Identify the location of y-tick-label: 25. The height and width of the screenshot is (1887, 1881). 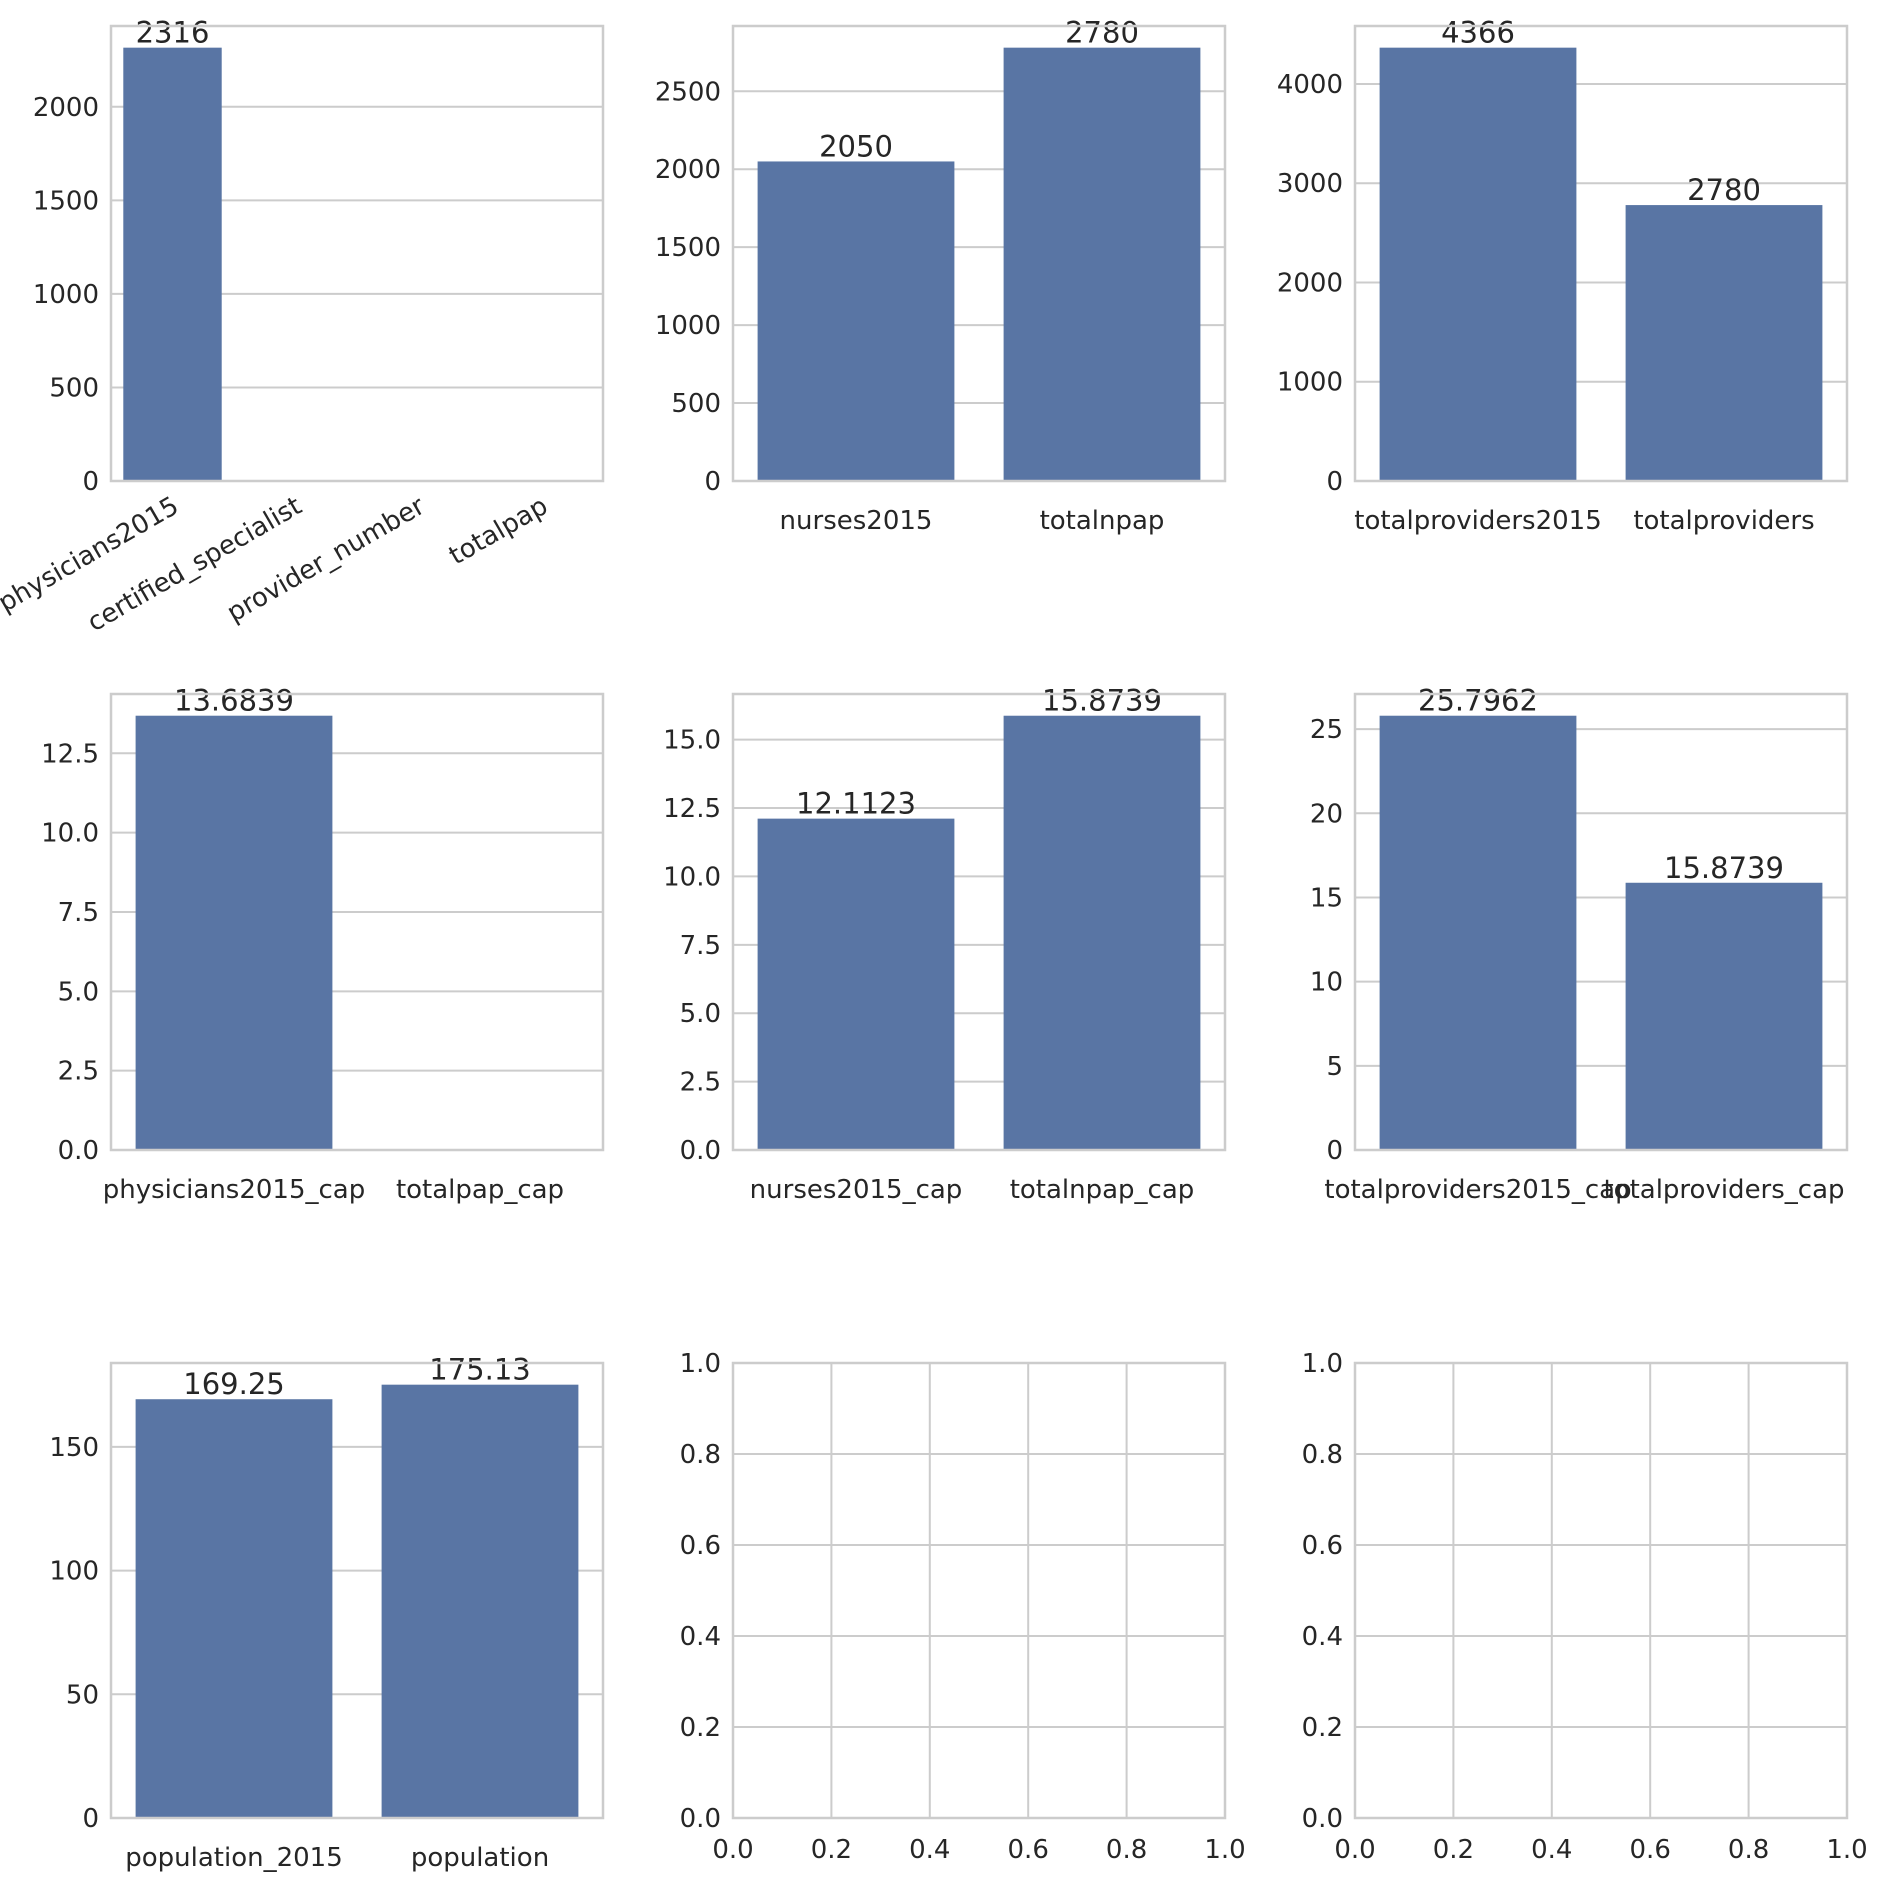
(1326, 730).